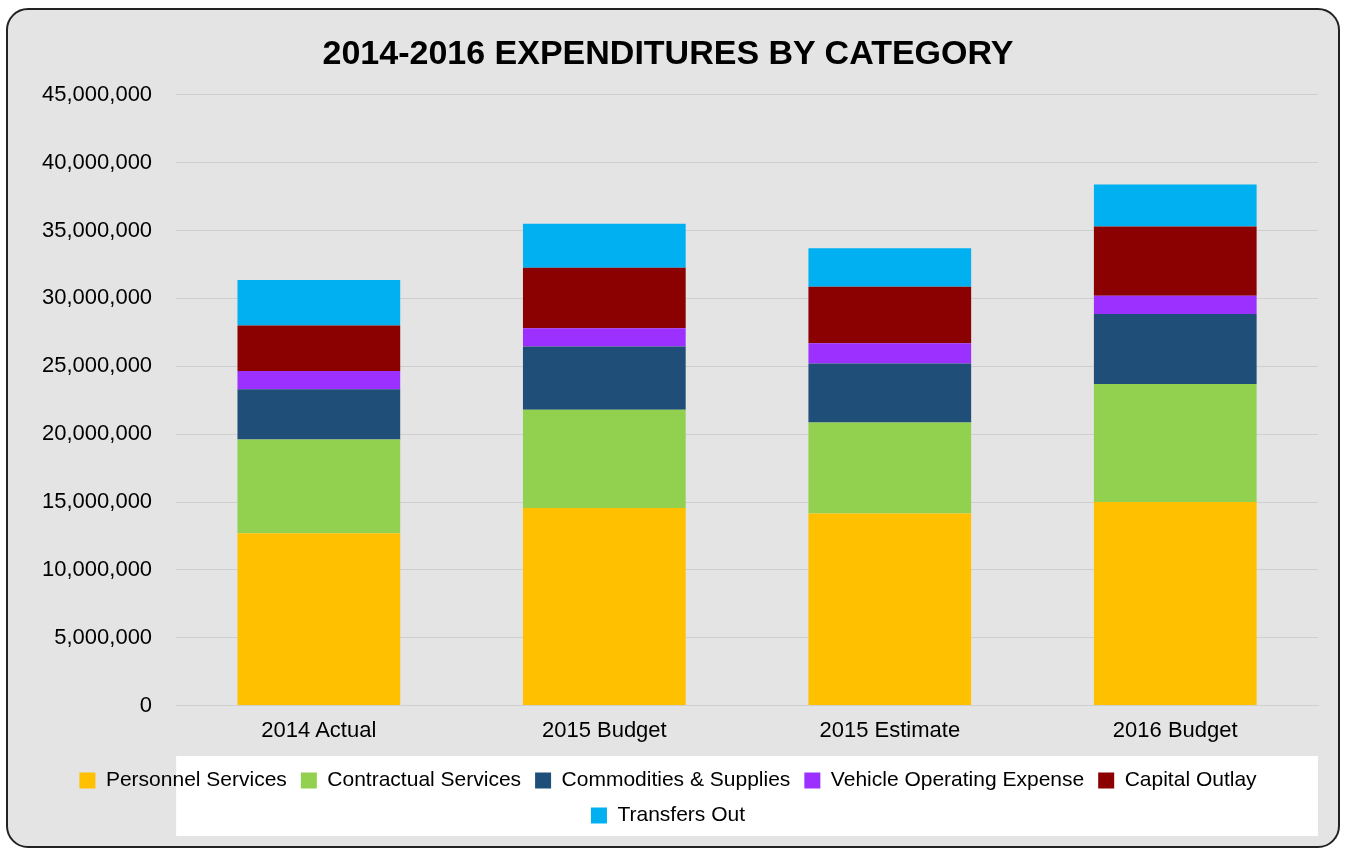 The height and width of the screenshot is (850, 1346). What do you see at coordinates (604, 729) in the screenshot?
I see `x-tick-label: 2015 Budget` at bounding box center [604, 729].